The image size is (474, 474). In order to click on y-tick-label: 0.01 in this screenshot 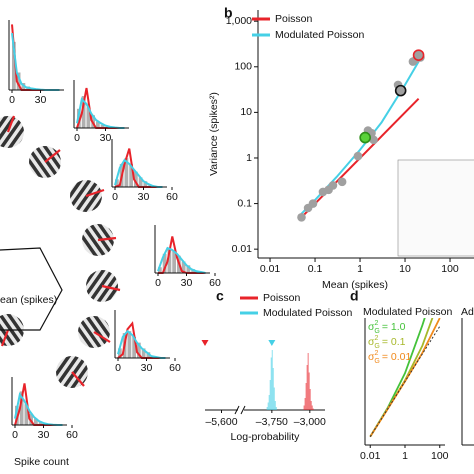, I will do `click(242, 249)`.